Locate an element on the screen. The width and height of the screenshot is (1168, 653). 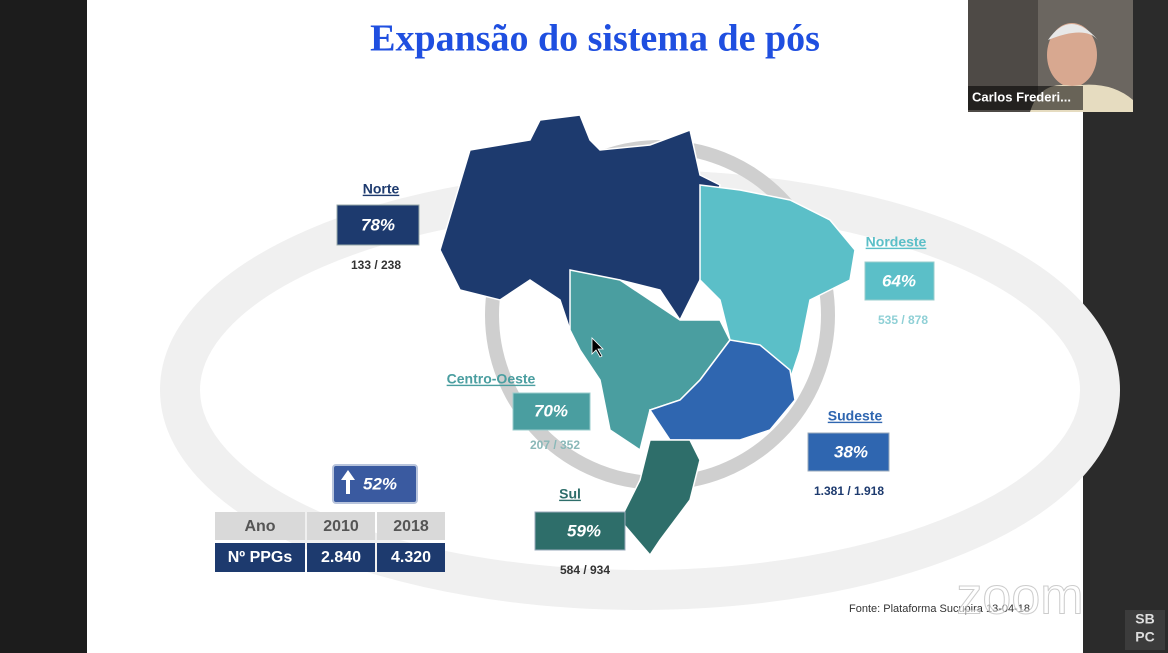
region-counts: 1.381 / 1.918 is located at coordinates (849, 491).